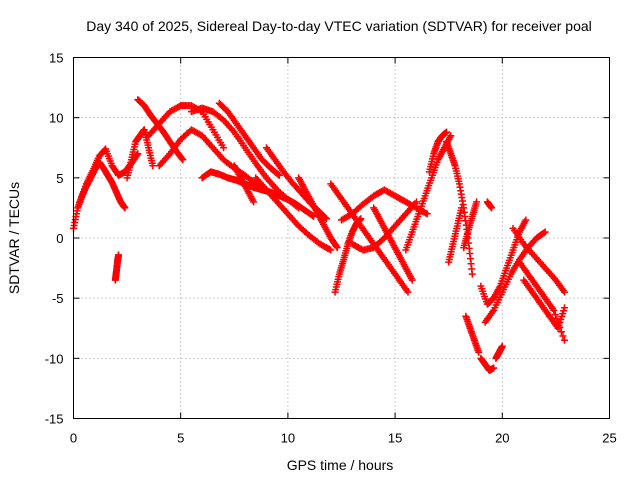  Describe the element at coordinates (54, 419) in the screenshot. I see `y-tick-label: -15` at that location.